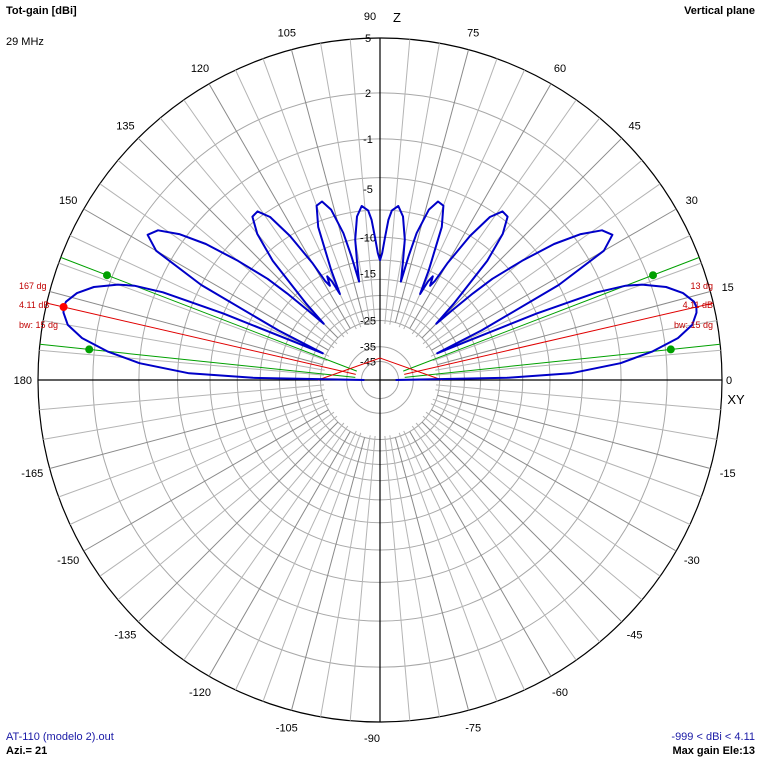 The height and width of the screenshot is (761, 761). Describe the element at coordinates (368, 140) in the screenshot. I see `radial-tick-label: -1` at that location.